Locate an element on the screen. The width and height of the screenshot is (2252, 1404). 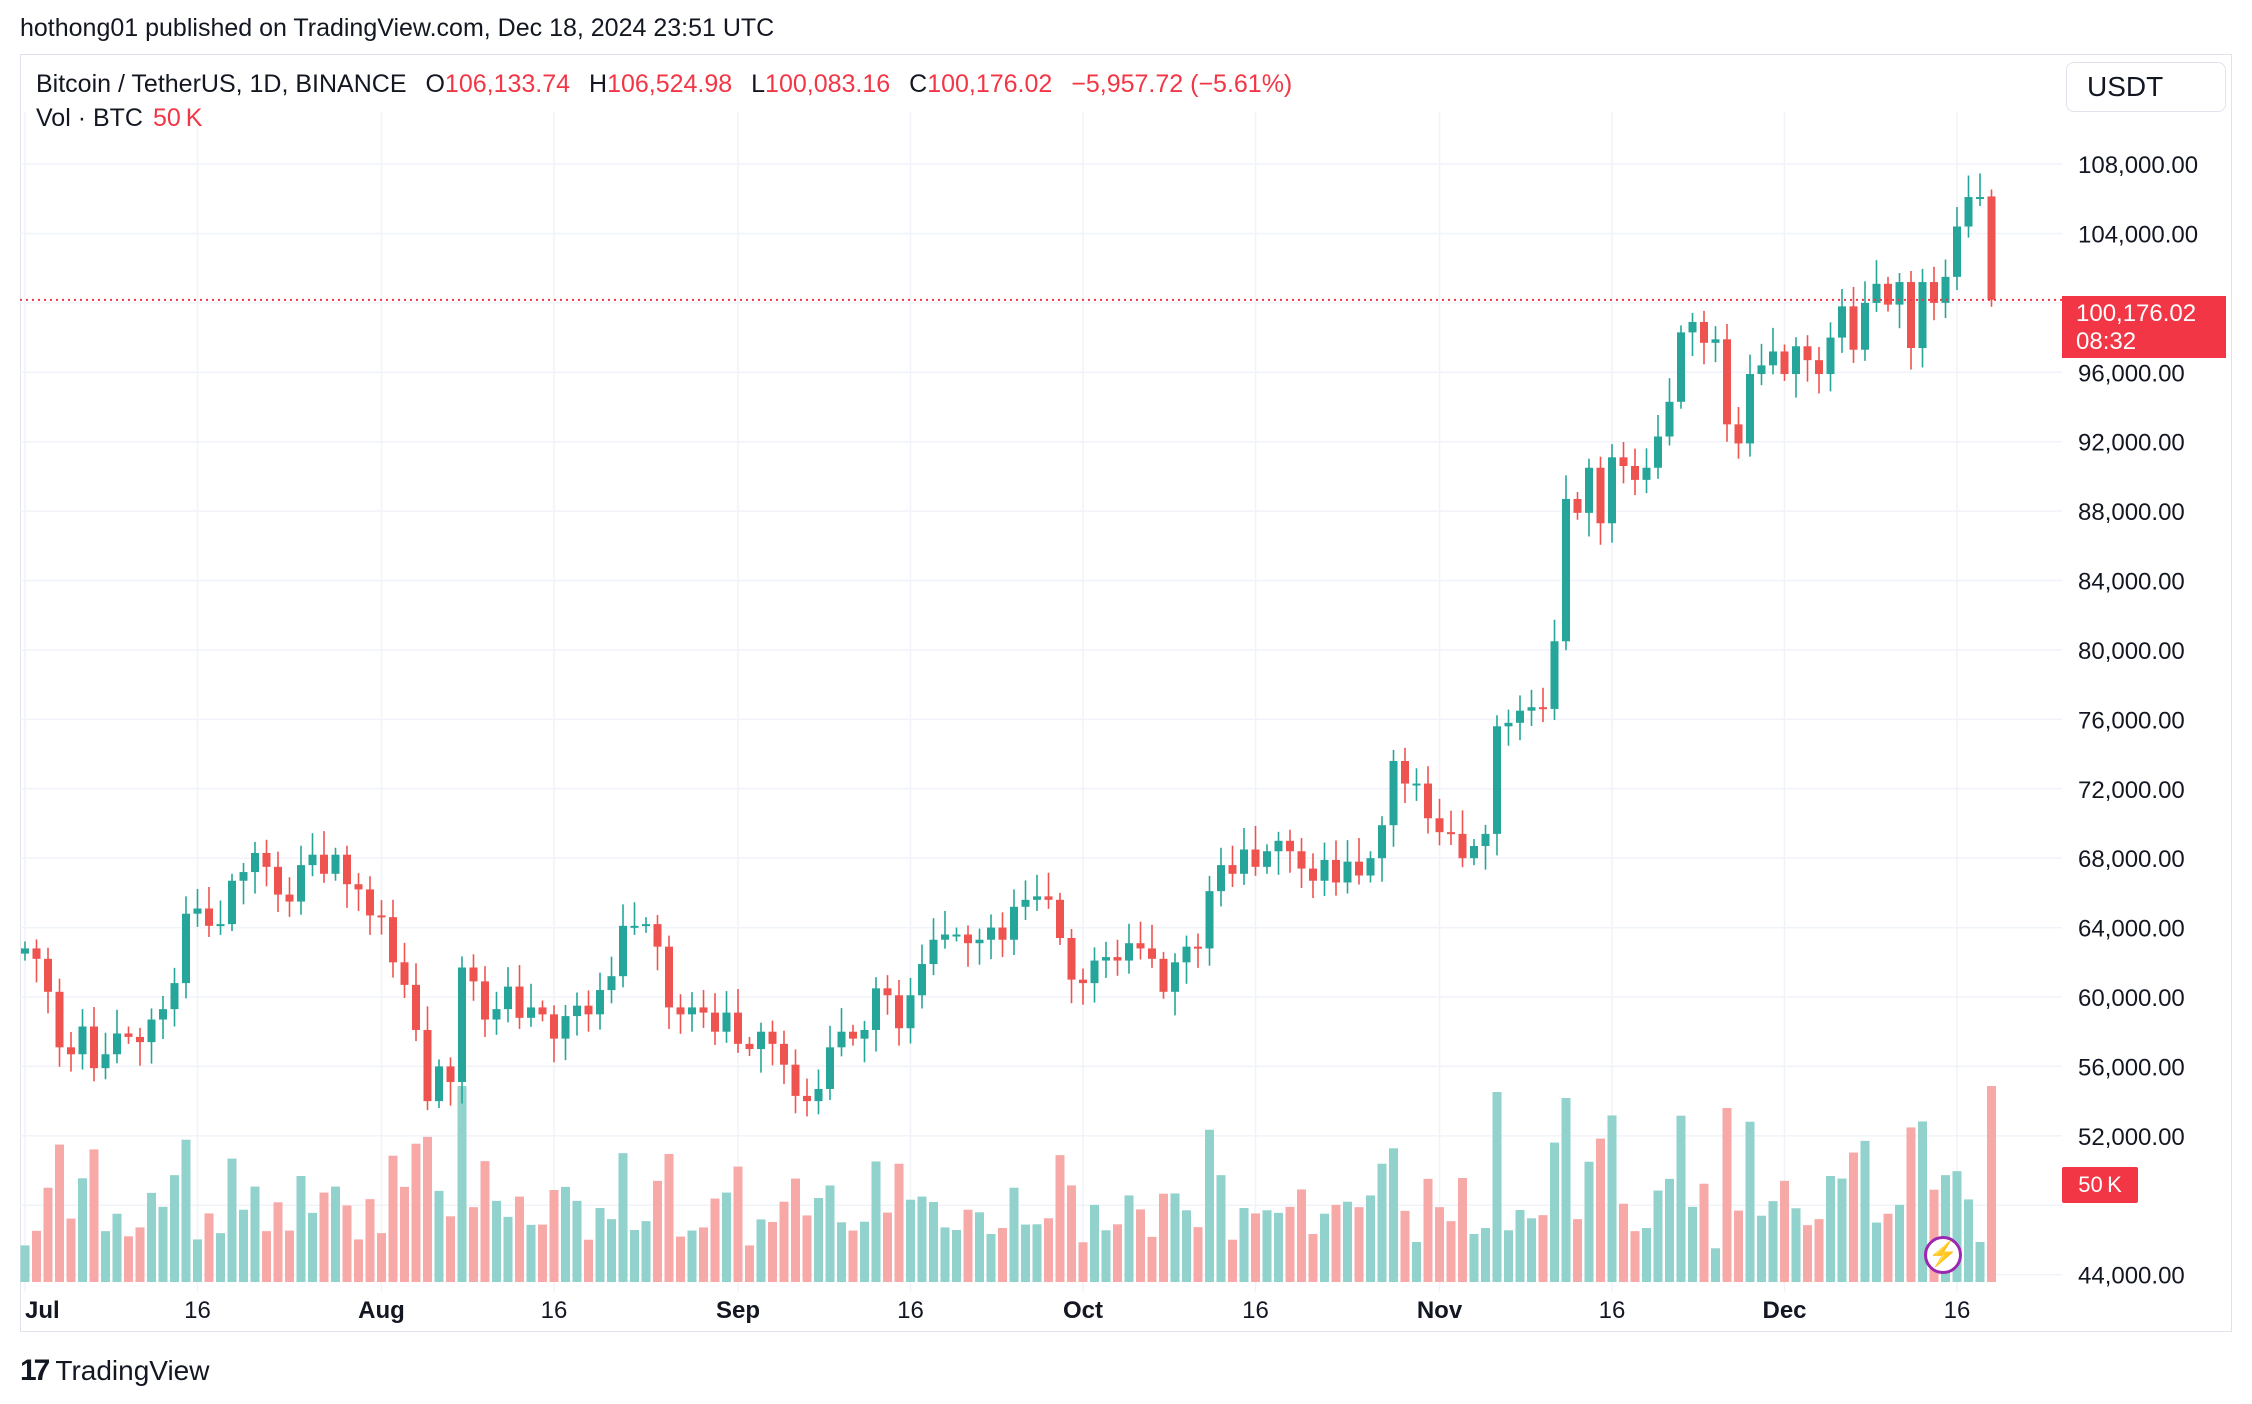
volume-bars is located at coordinates (1008, 1184).